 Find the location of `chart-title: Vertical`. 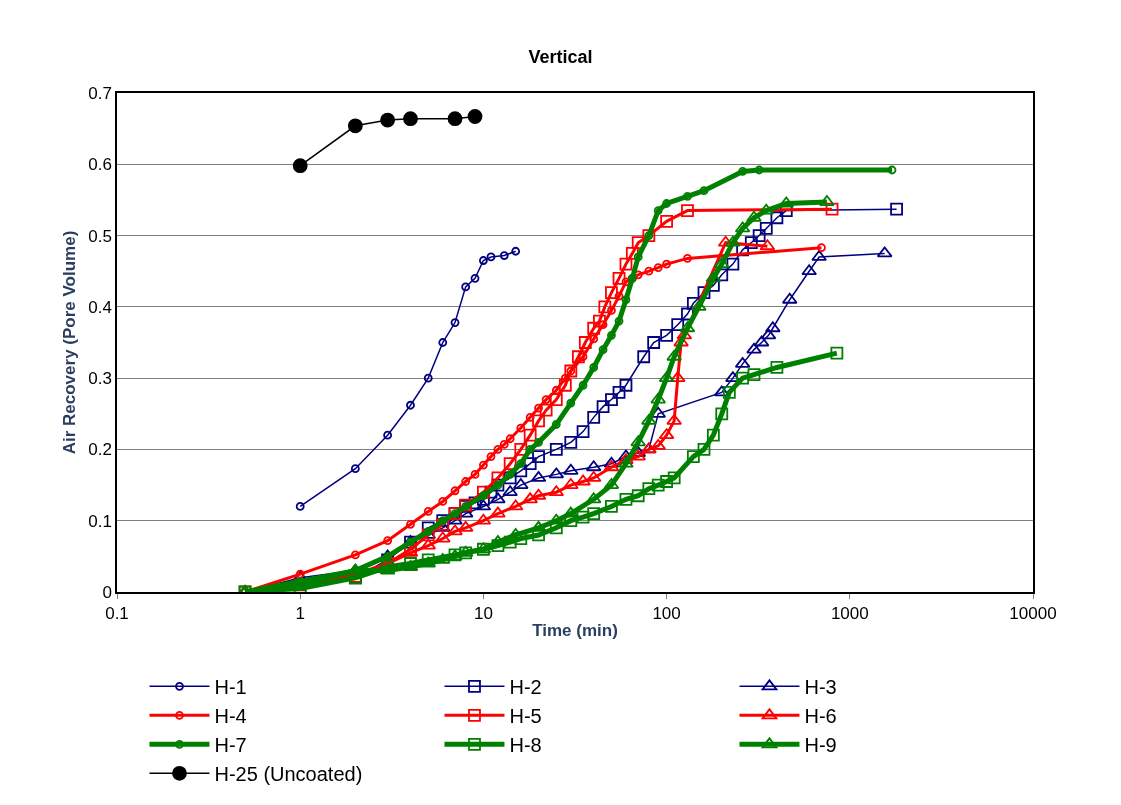

chart-title: Vertical is located at coordinates (560, 56).